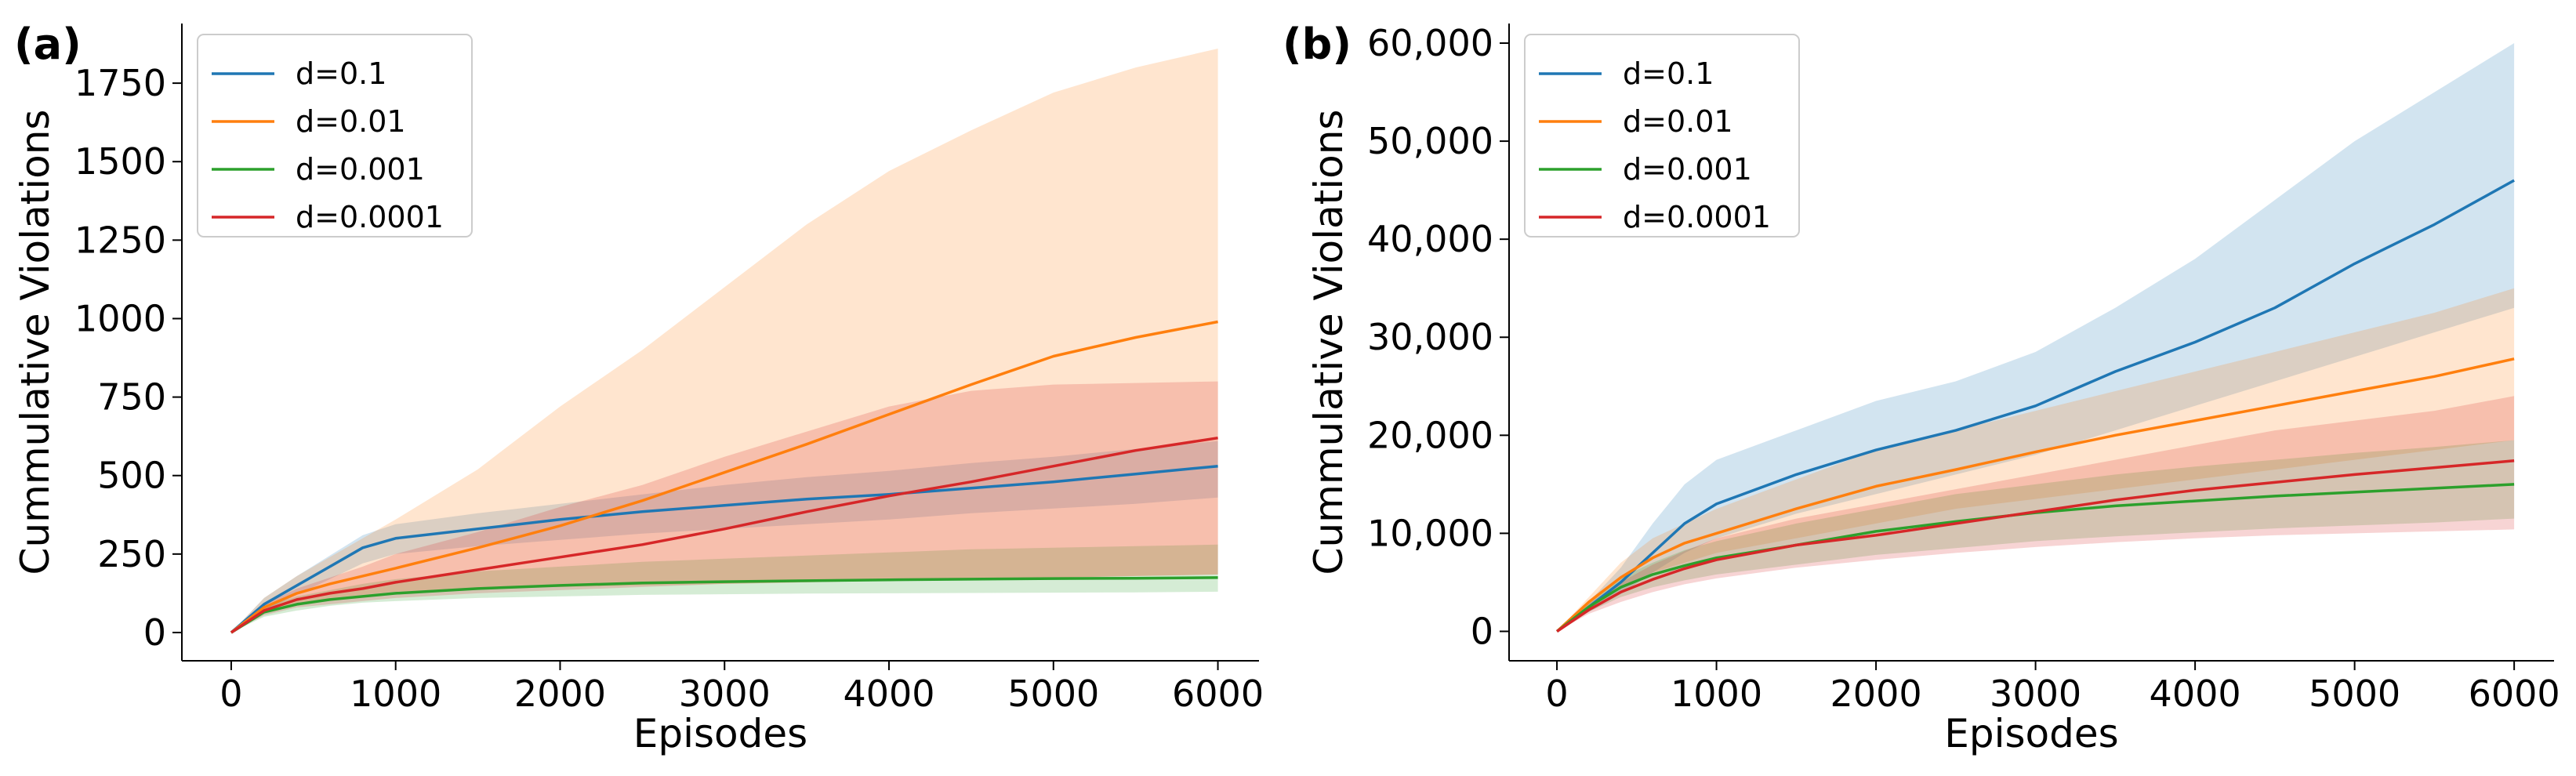 Image resolution: width=2576 pixels, height=776 pixels. I want to click on y-tick-label: 30,000, so click(1430, 337).